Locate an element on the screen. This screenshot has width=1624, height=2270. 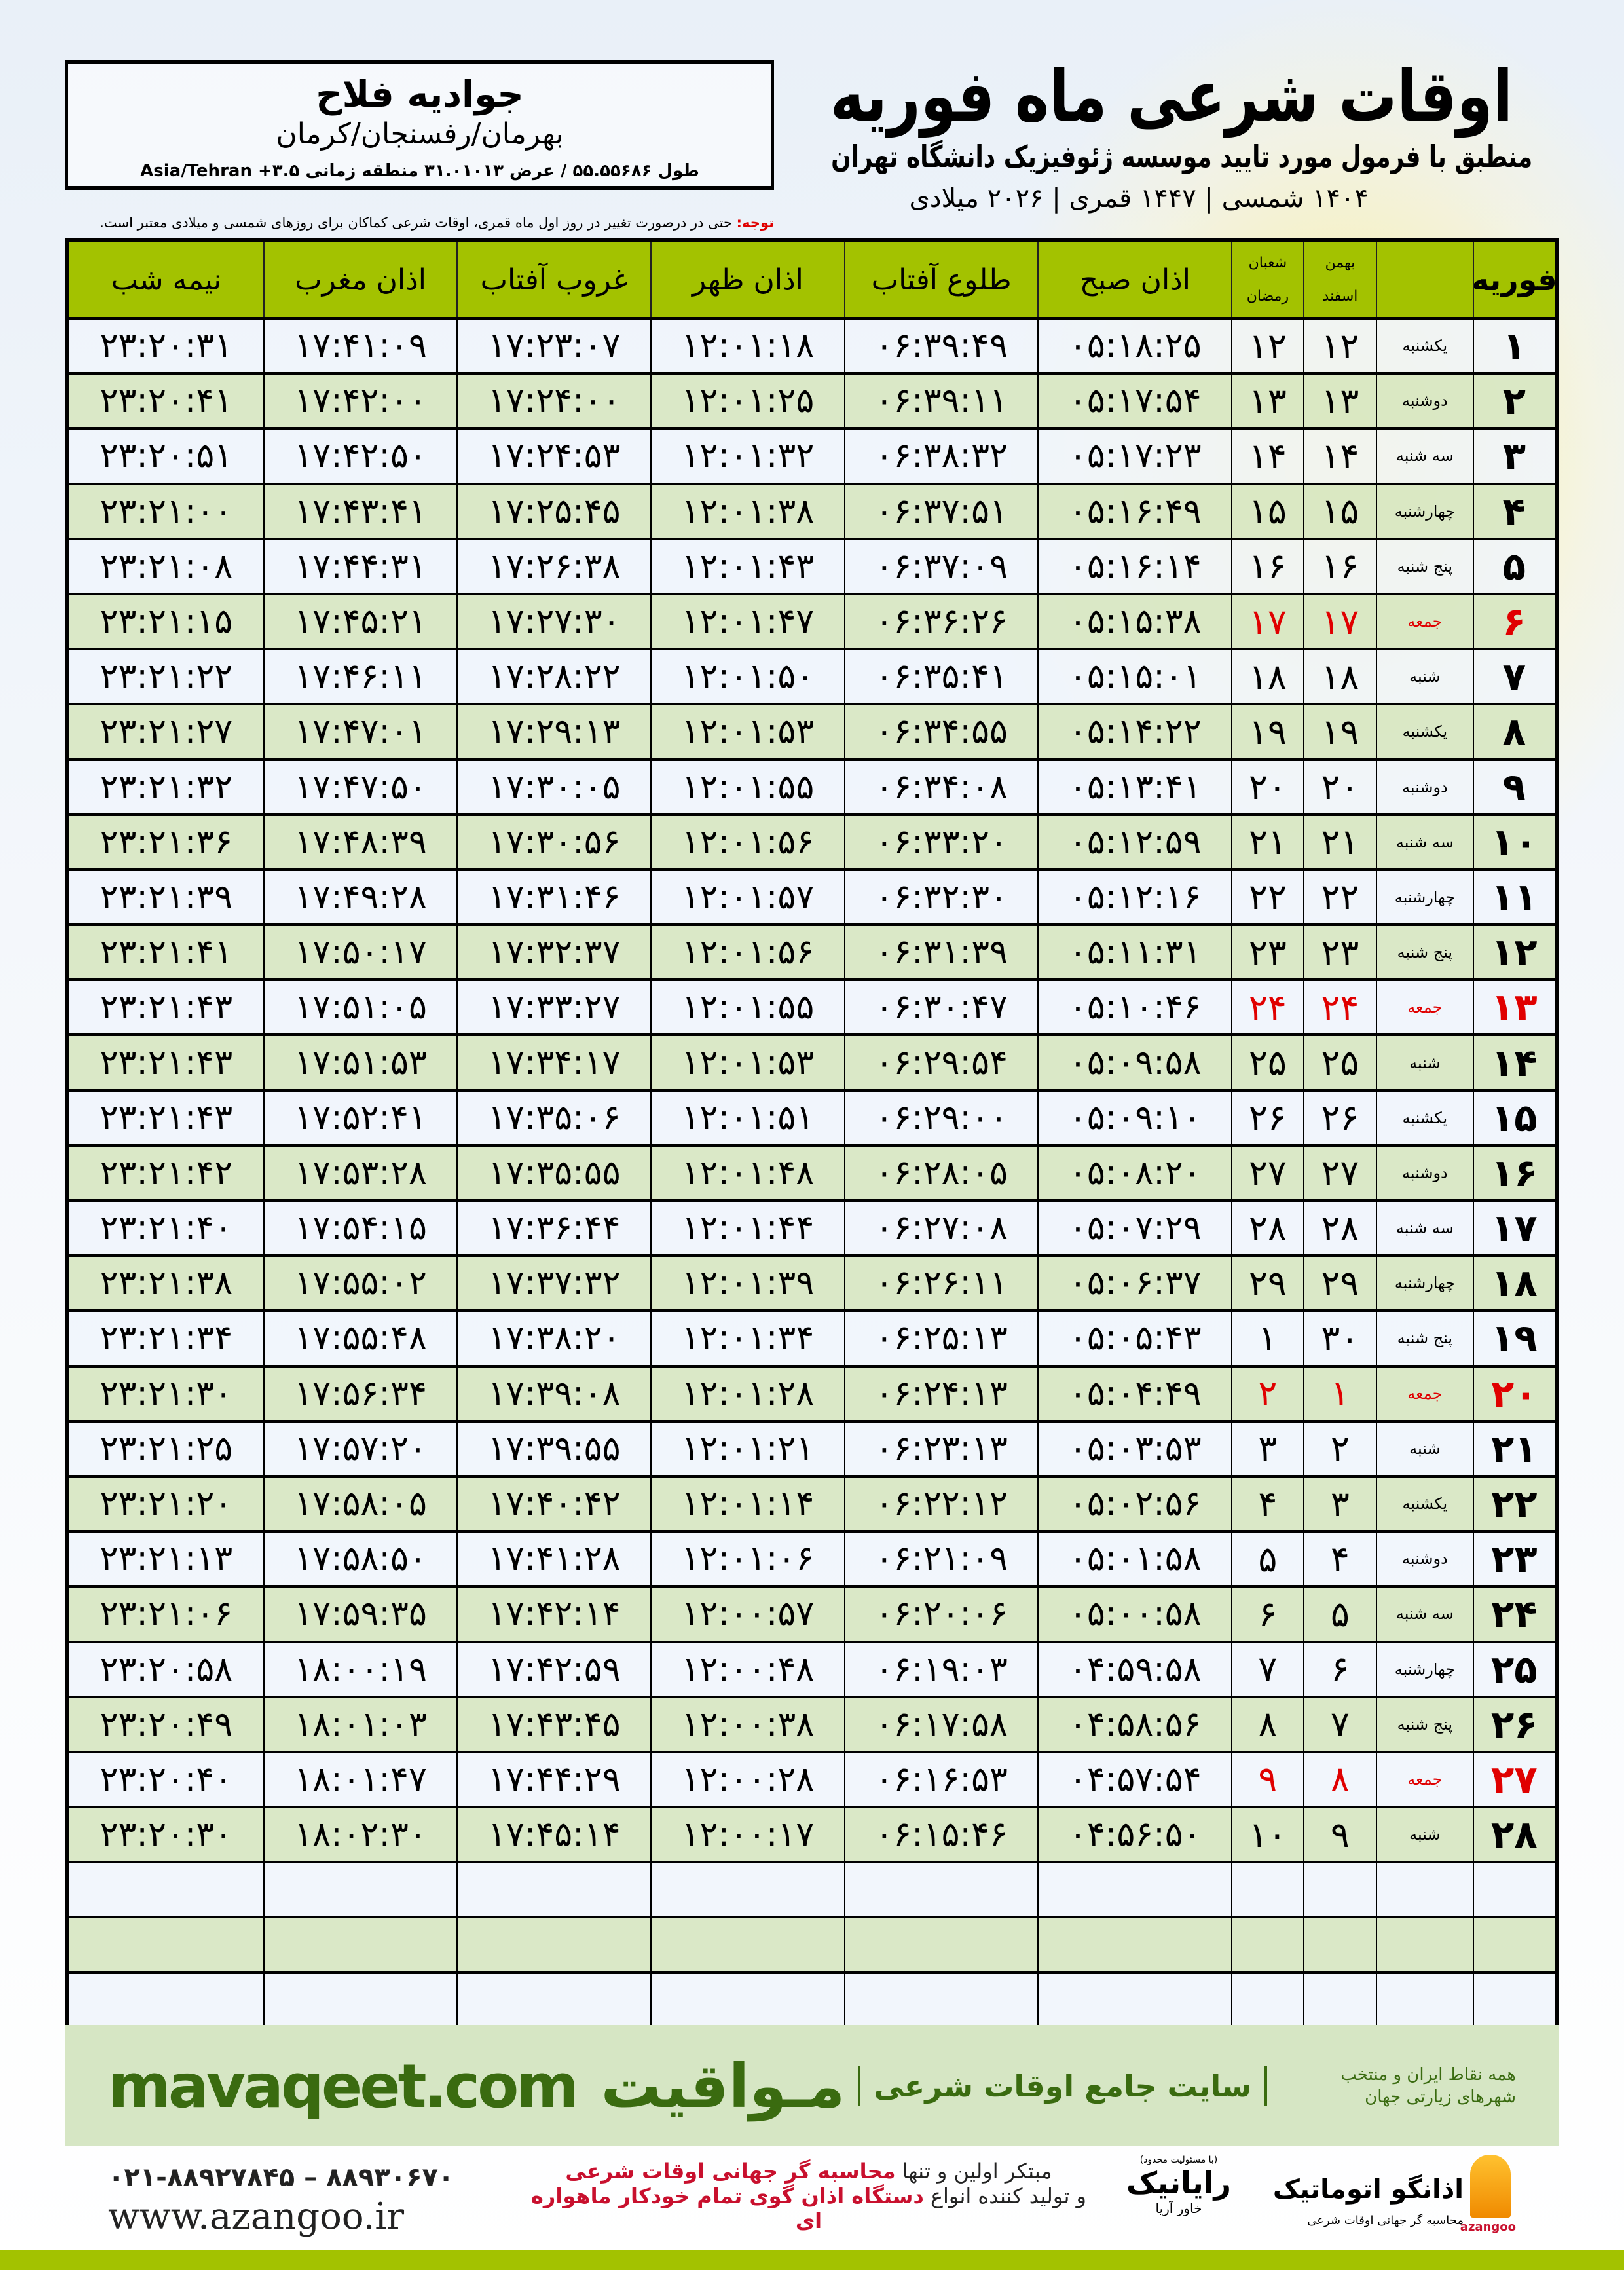
solar-date: ۱۴ is located at coordinates (1339, 456).